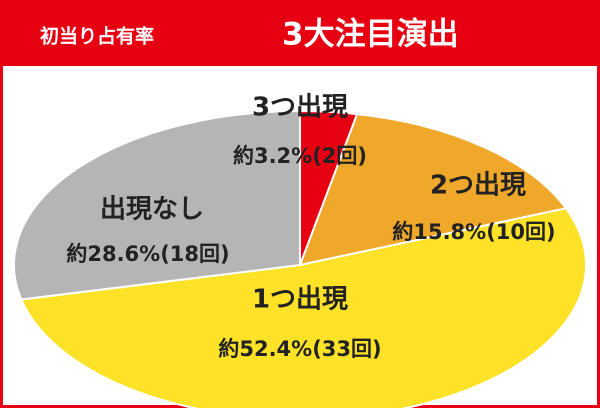 The height and width of the screenshot is (408, 600). Describe the element at coordinates (152, 210) in the screenshot. I see `slice-label: 出現なし` at that location.